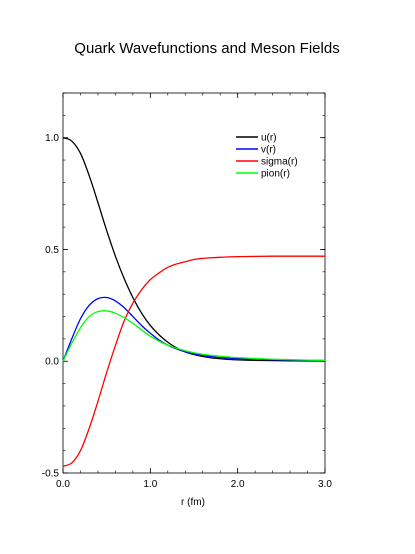 This screenshot has height=554, width=415. What do you see at coordinates (269, 138) in the screenshot?
I see `legend-label: u(r)` at bounding box center [269, 138].